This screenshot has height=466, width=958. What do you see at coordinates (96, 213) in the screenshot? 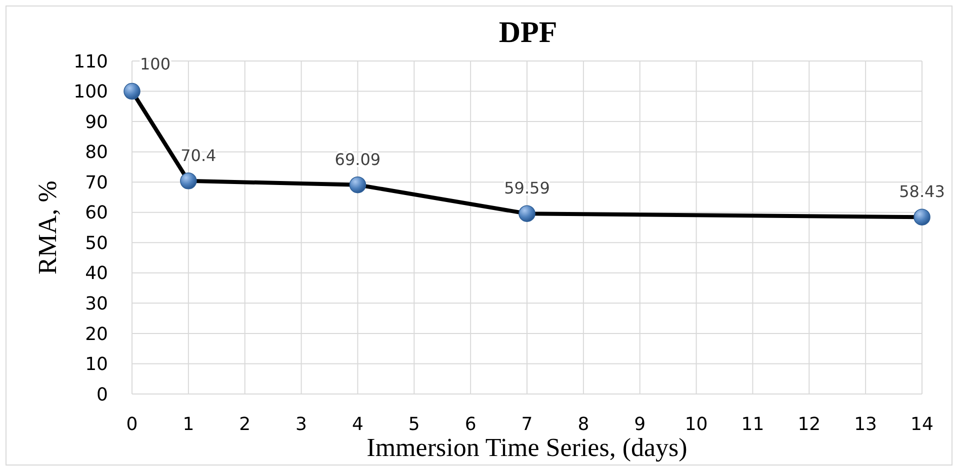
I see `y-tick-label: 60` at bounding box center [96, 213].